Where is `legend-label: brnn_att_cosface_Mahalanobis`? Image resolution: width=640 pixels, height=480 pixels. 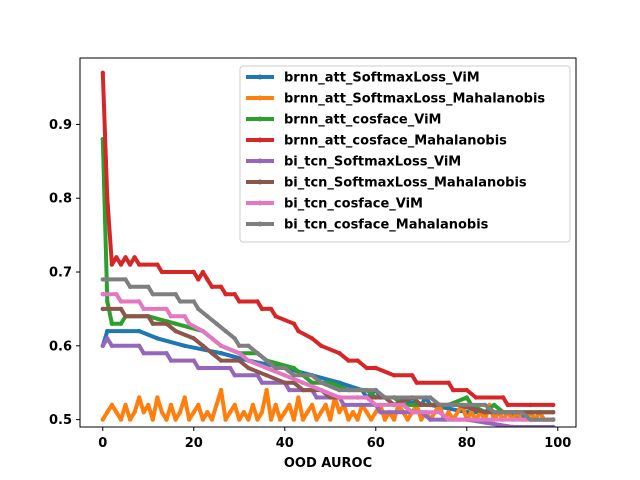 legend-label: brnn_att_cosface_Mahalanobis is located at coordinates (395, 141).